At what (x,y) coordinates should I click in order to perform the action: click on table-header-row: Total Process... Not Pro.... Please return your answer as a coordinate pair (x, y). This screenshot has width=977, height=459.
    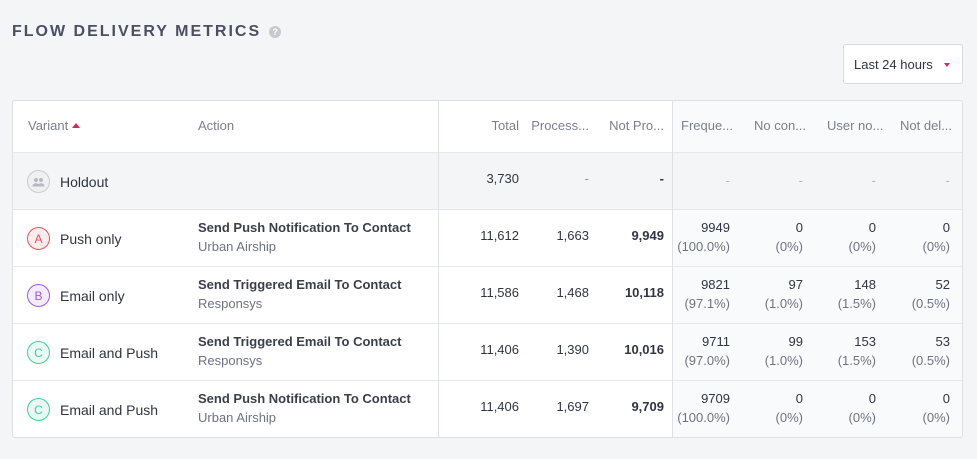
    Looking at the image, I should click on (555, 127).